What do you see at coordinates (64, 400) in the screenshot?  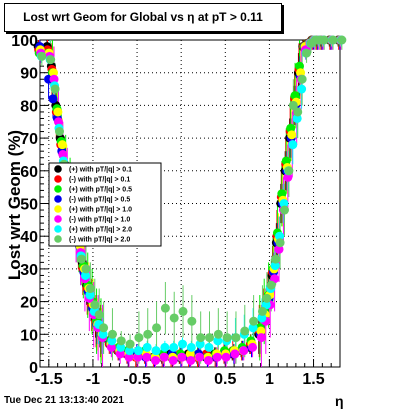 I see `timestamp: Tue Dec 21 13:13:40 2021` at bounding box center [64, 400].